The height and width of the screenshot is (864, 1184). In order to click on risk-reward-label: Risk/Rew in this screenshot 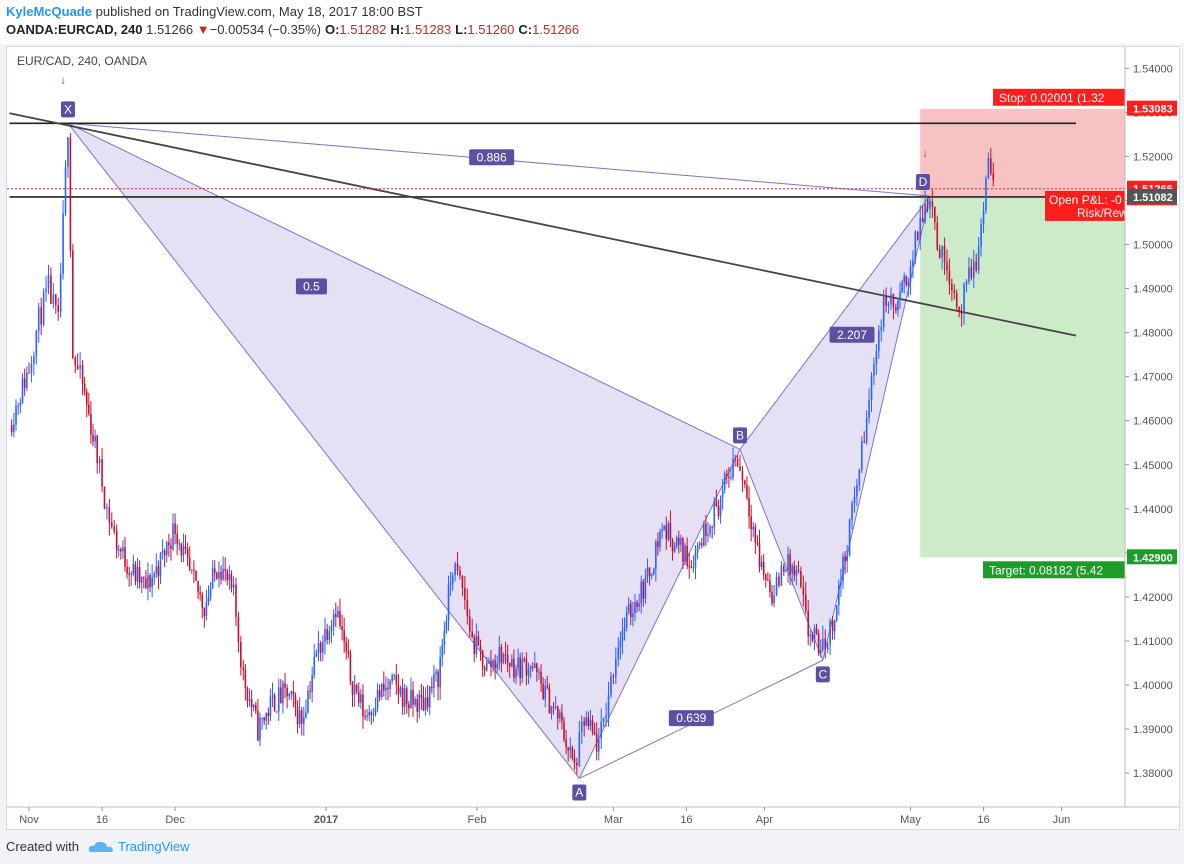, I will do `click(1102, 213)`.